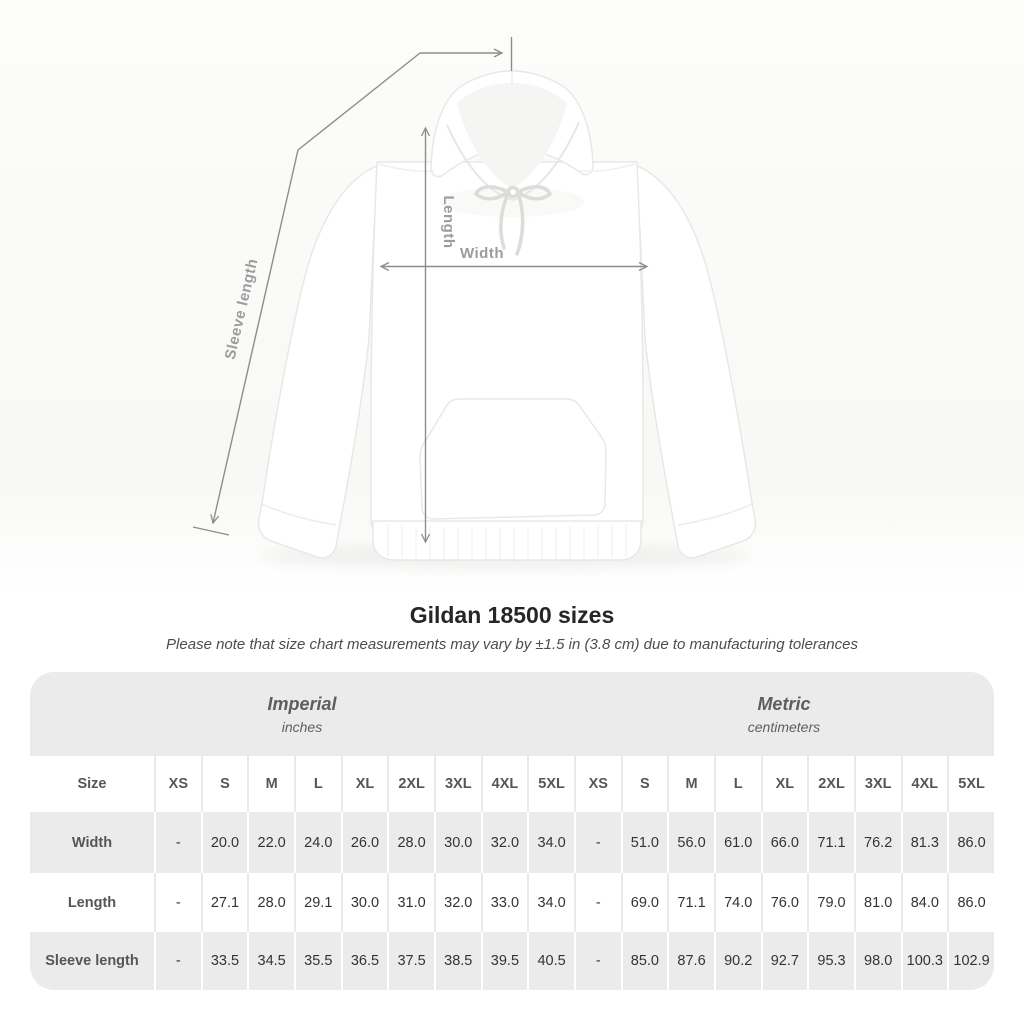 This screenshot has height=1024, width=1024. Describe the element at coordinates (92, 902) in the screenshot. I see `row-label-cell: Length` at that location.